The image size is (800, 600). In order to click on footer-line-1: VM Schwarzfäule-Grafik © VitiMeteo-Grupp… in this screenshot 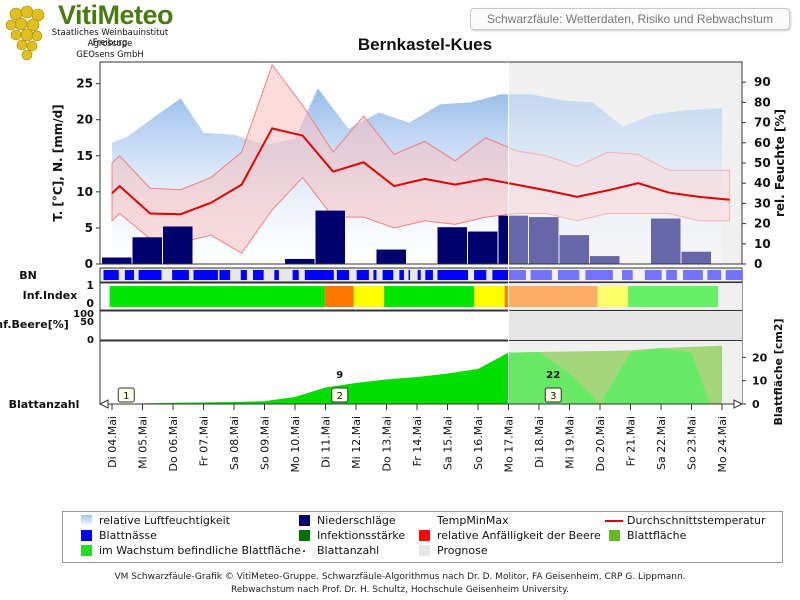, I will do `click(400, 577)`.